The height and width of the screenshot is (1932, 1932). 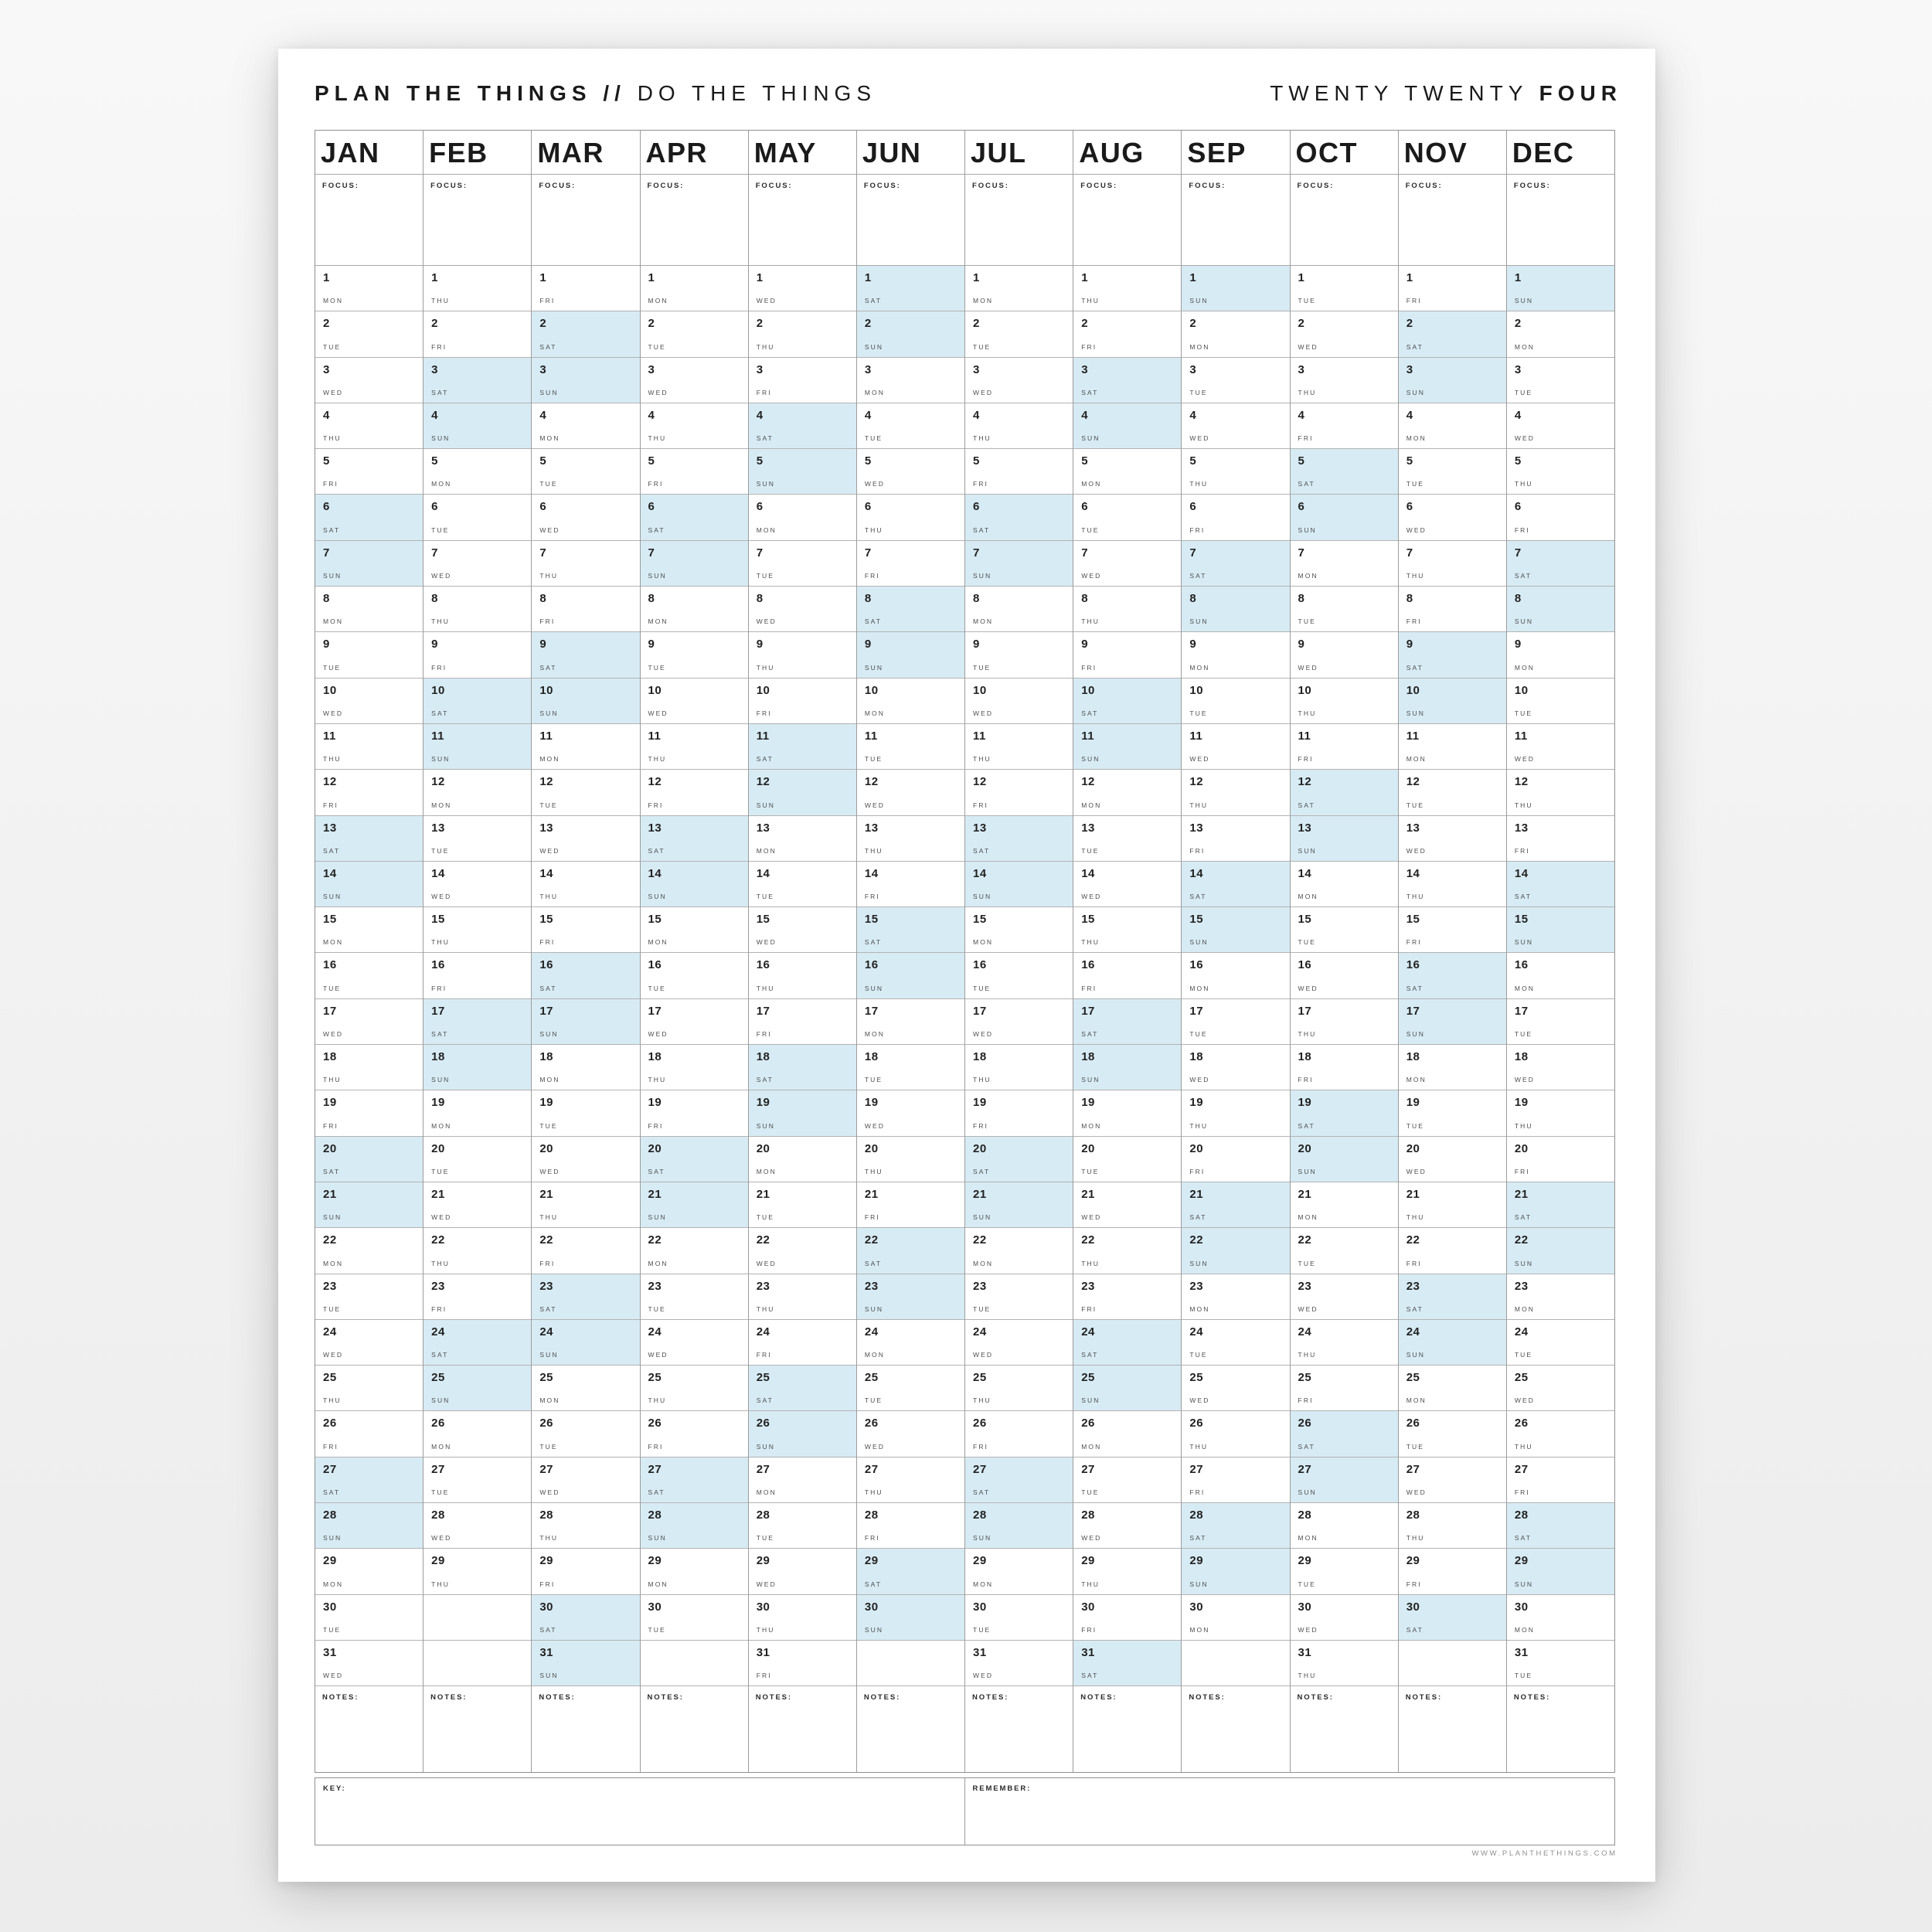 I want to click on day-cell: 11 WED, so click(x=1236, y=747).